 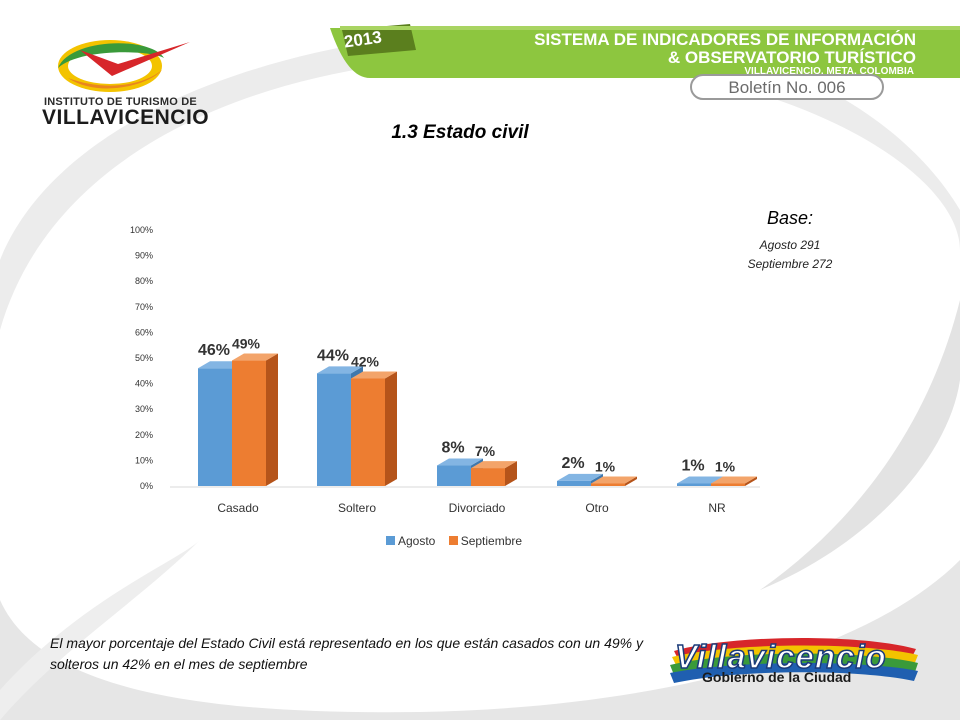 I want to click on y-tick-label: 70%, so click(x=144, y=307).